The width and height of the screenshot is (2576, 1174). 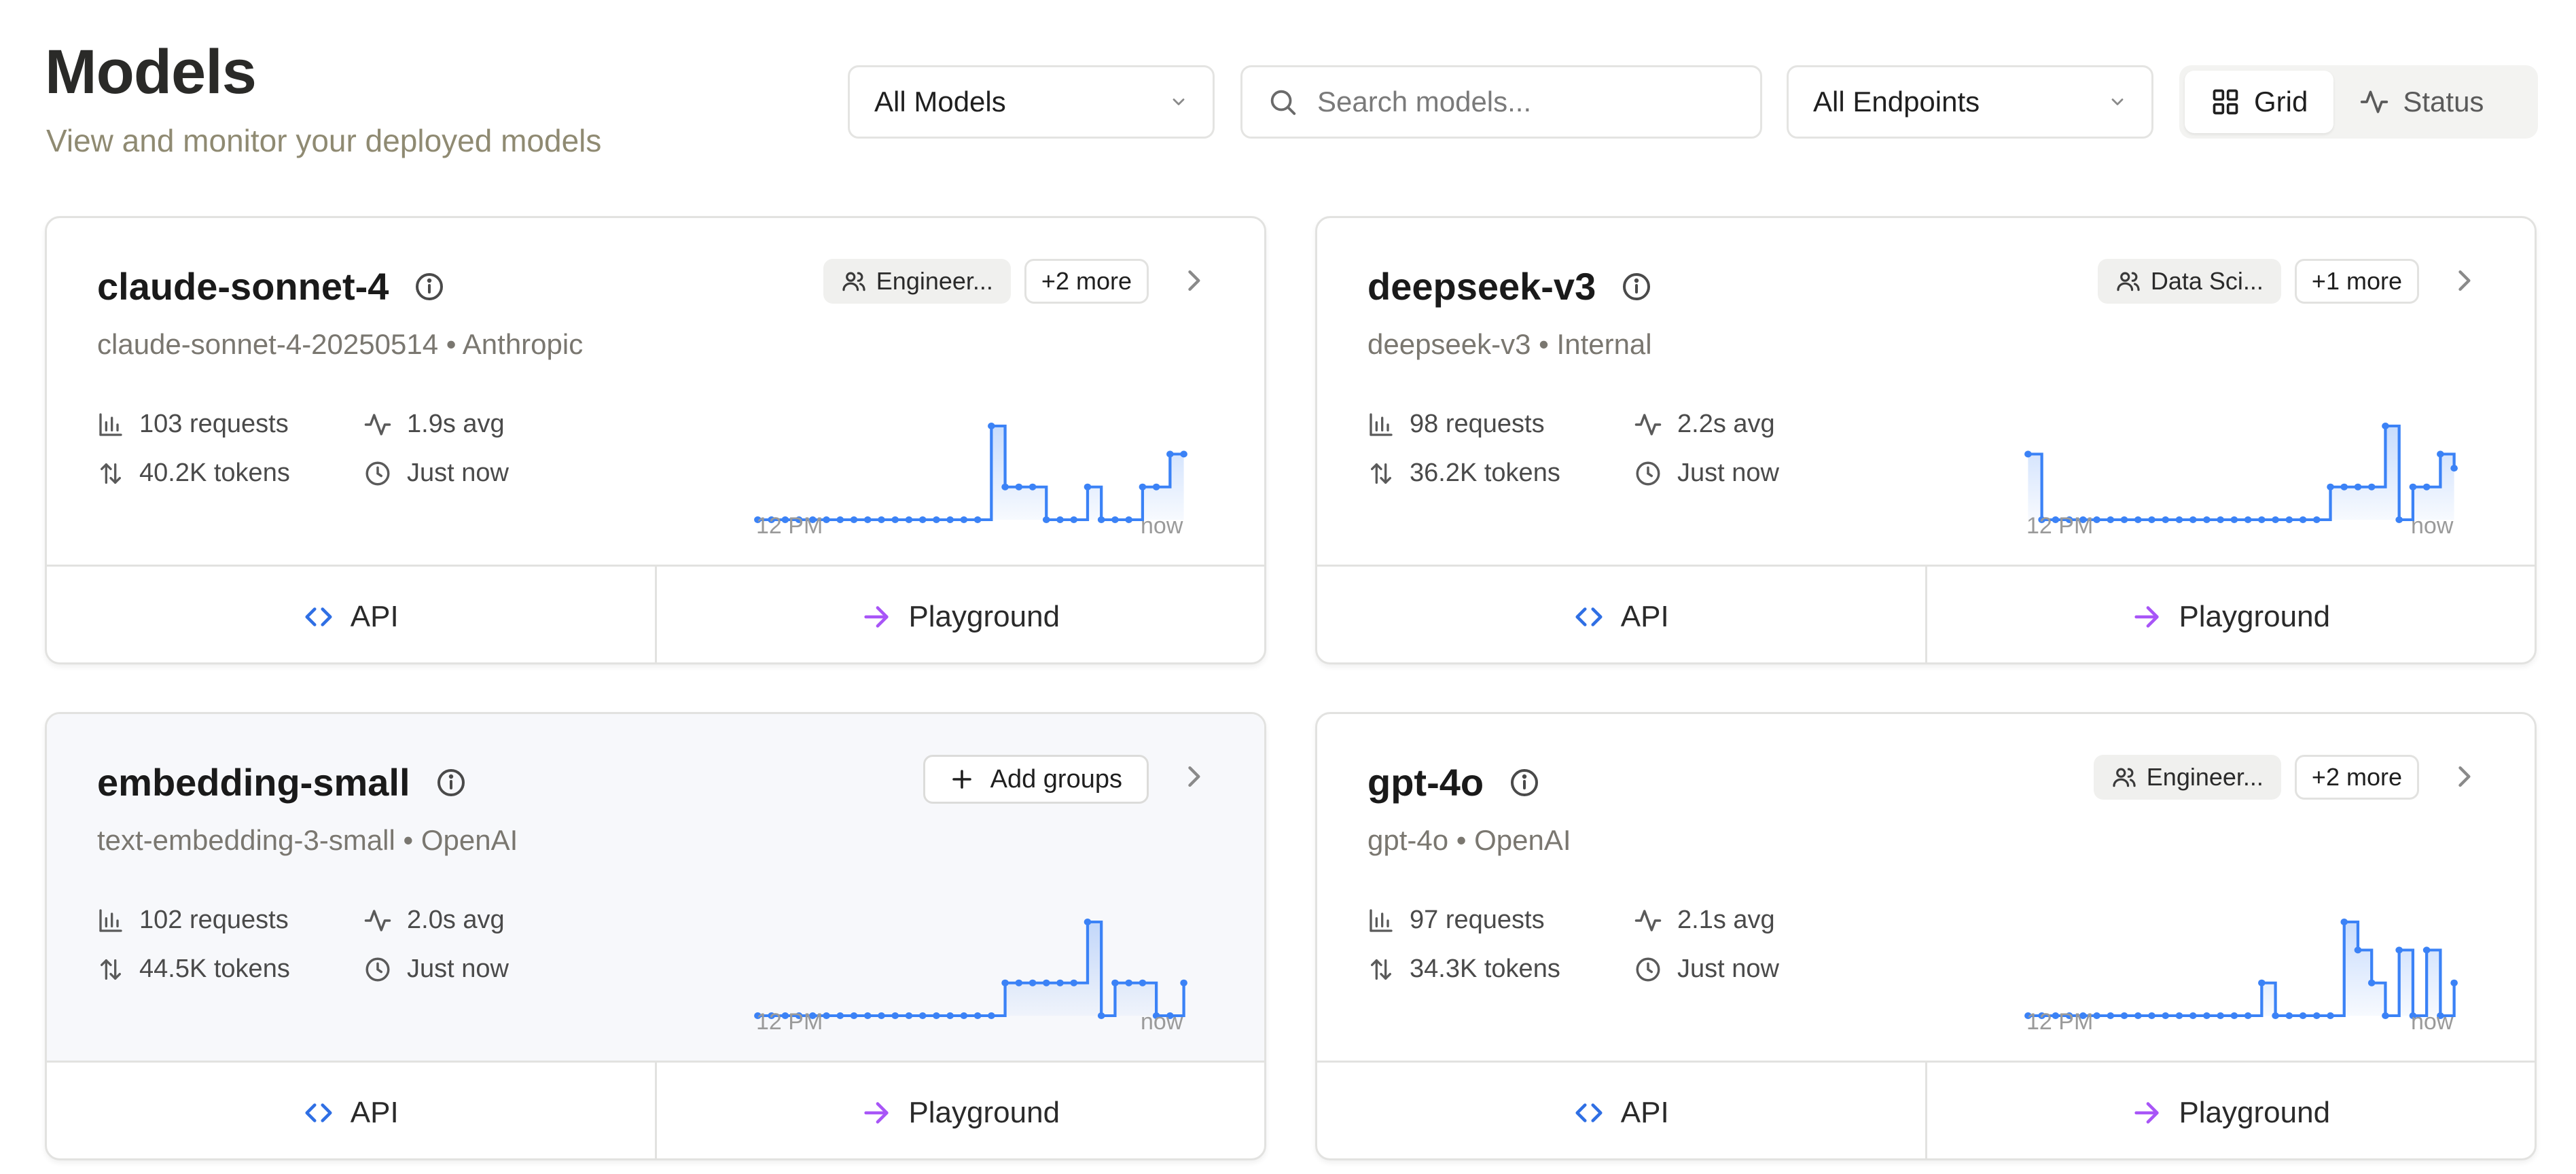 I want to click on spark-area, so click(x=2241, y=473).